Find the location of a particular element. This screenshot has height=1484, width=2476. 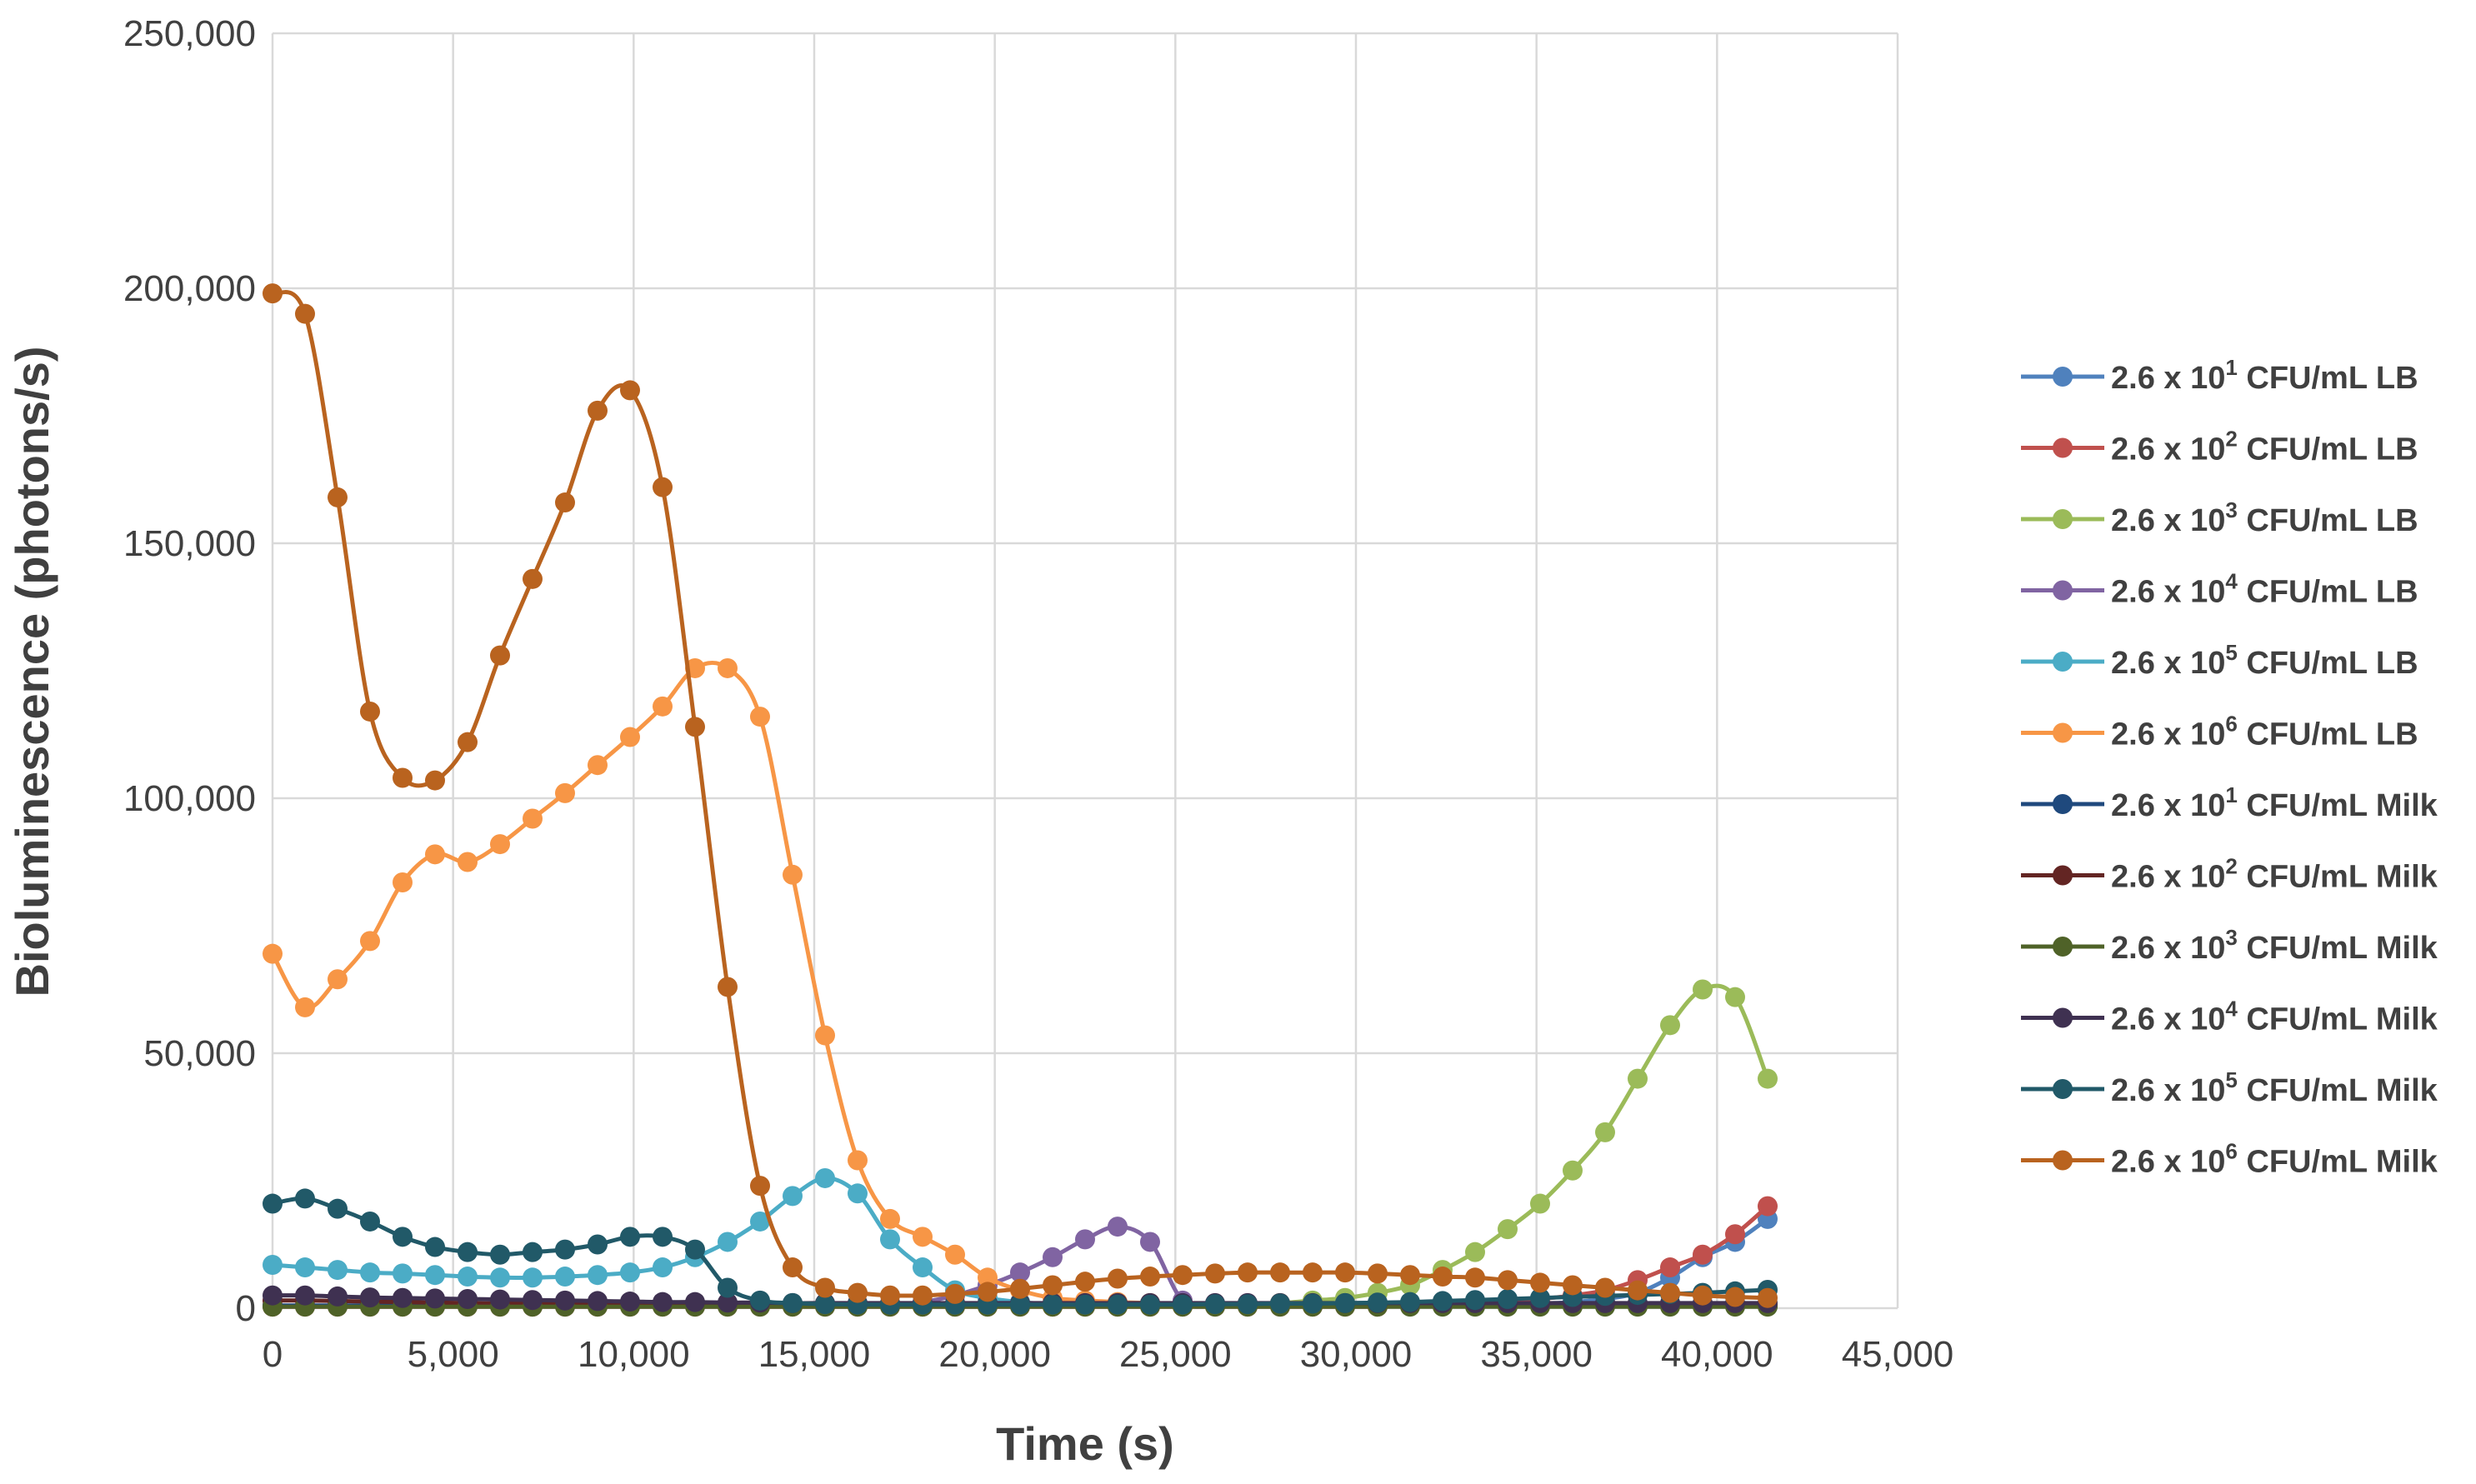

legend-item: 2.6 x 105 CFU/mL Milk is located at coordinates (2229, 1088).